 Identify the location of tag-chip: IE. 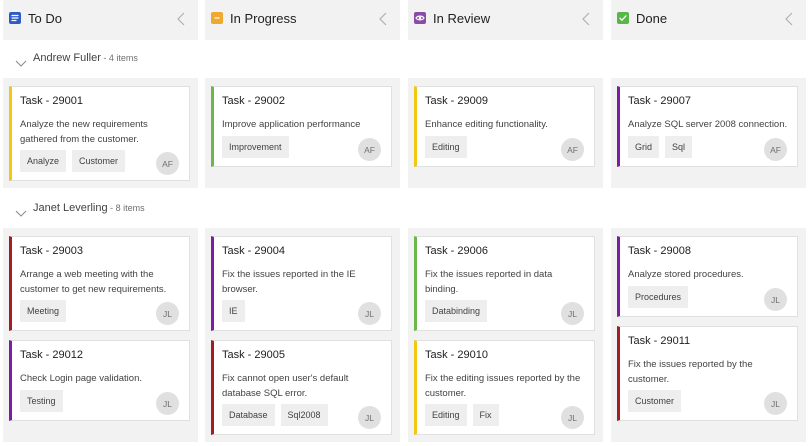
(233, 311).